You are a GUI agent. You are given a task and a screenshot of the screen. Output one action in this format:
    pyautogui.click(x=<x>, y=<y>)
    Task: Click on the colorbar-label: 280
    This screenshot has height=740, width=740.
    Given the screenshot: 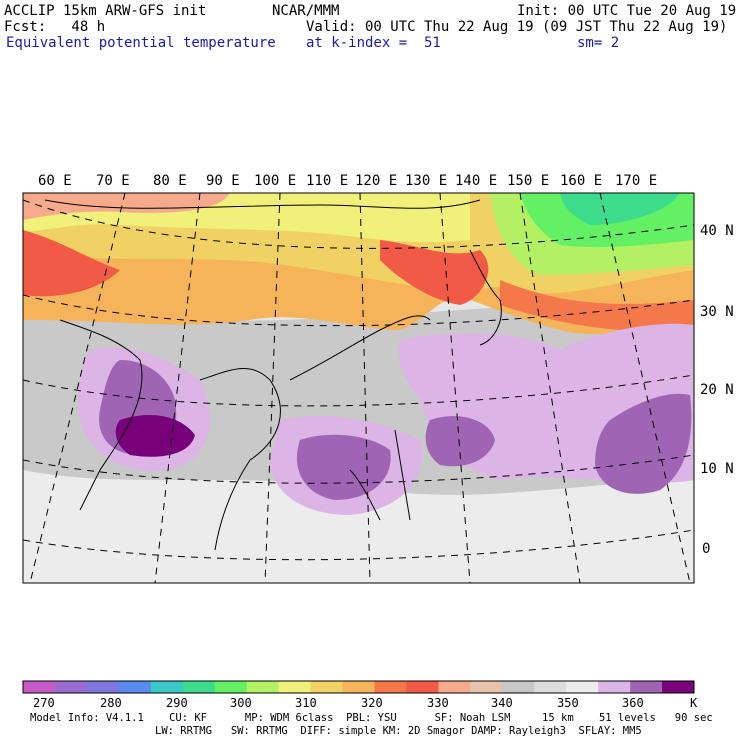 What is the action you would take?
    pyautogui.click(x=111, y=703)
    